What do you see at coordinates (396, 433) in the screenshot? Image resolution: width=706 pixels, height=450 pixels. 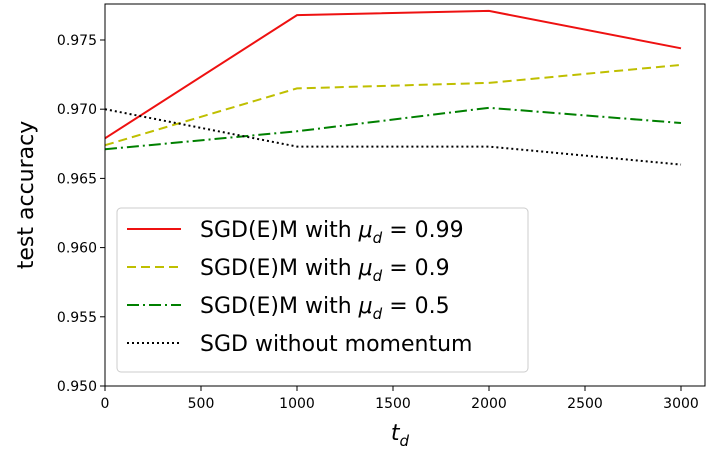 I see `x-axis-label-base: t` at bounding box center [396, 433].